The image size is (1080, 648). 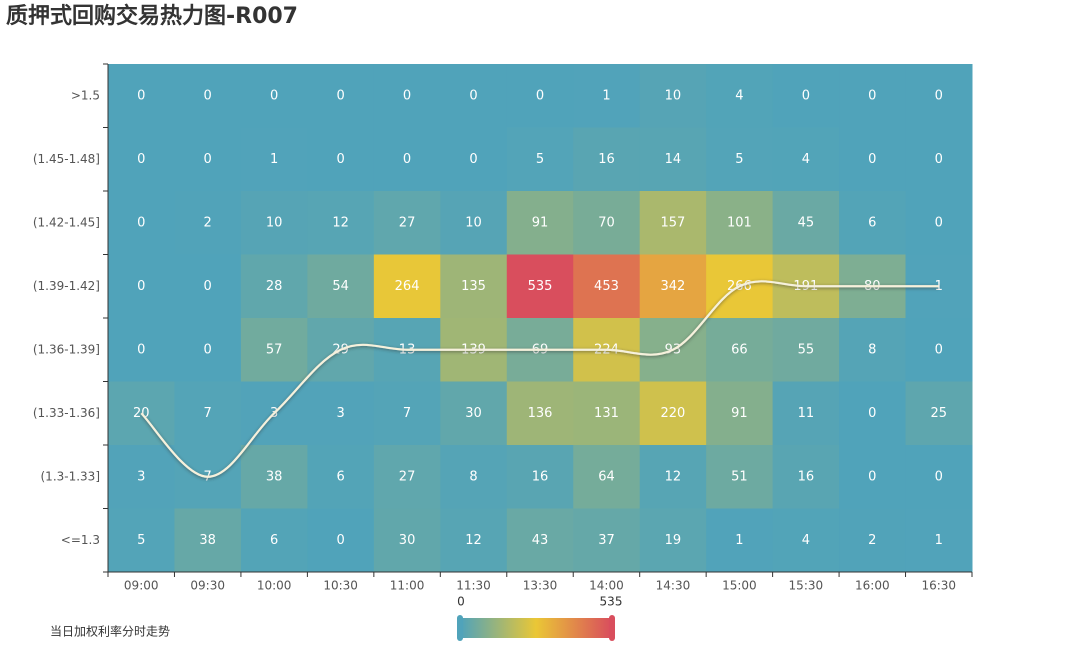 I want to click on cell-label: 30, so click(x=407, y=540).